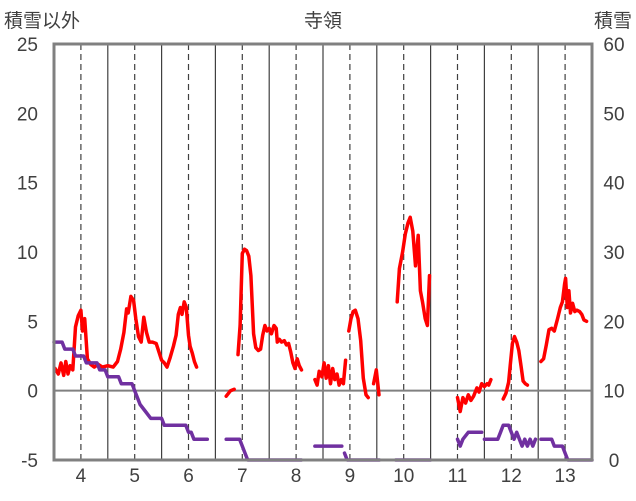  I want to click on y-left-tick-label: 5, so click(32, 322).